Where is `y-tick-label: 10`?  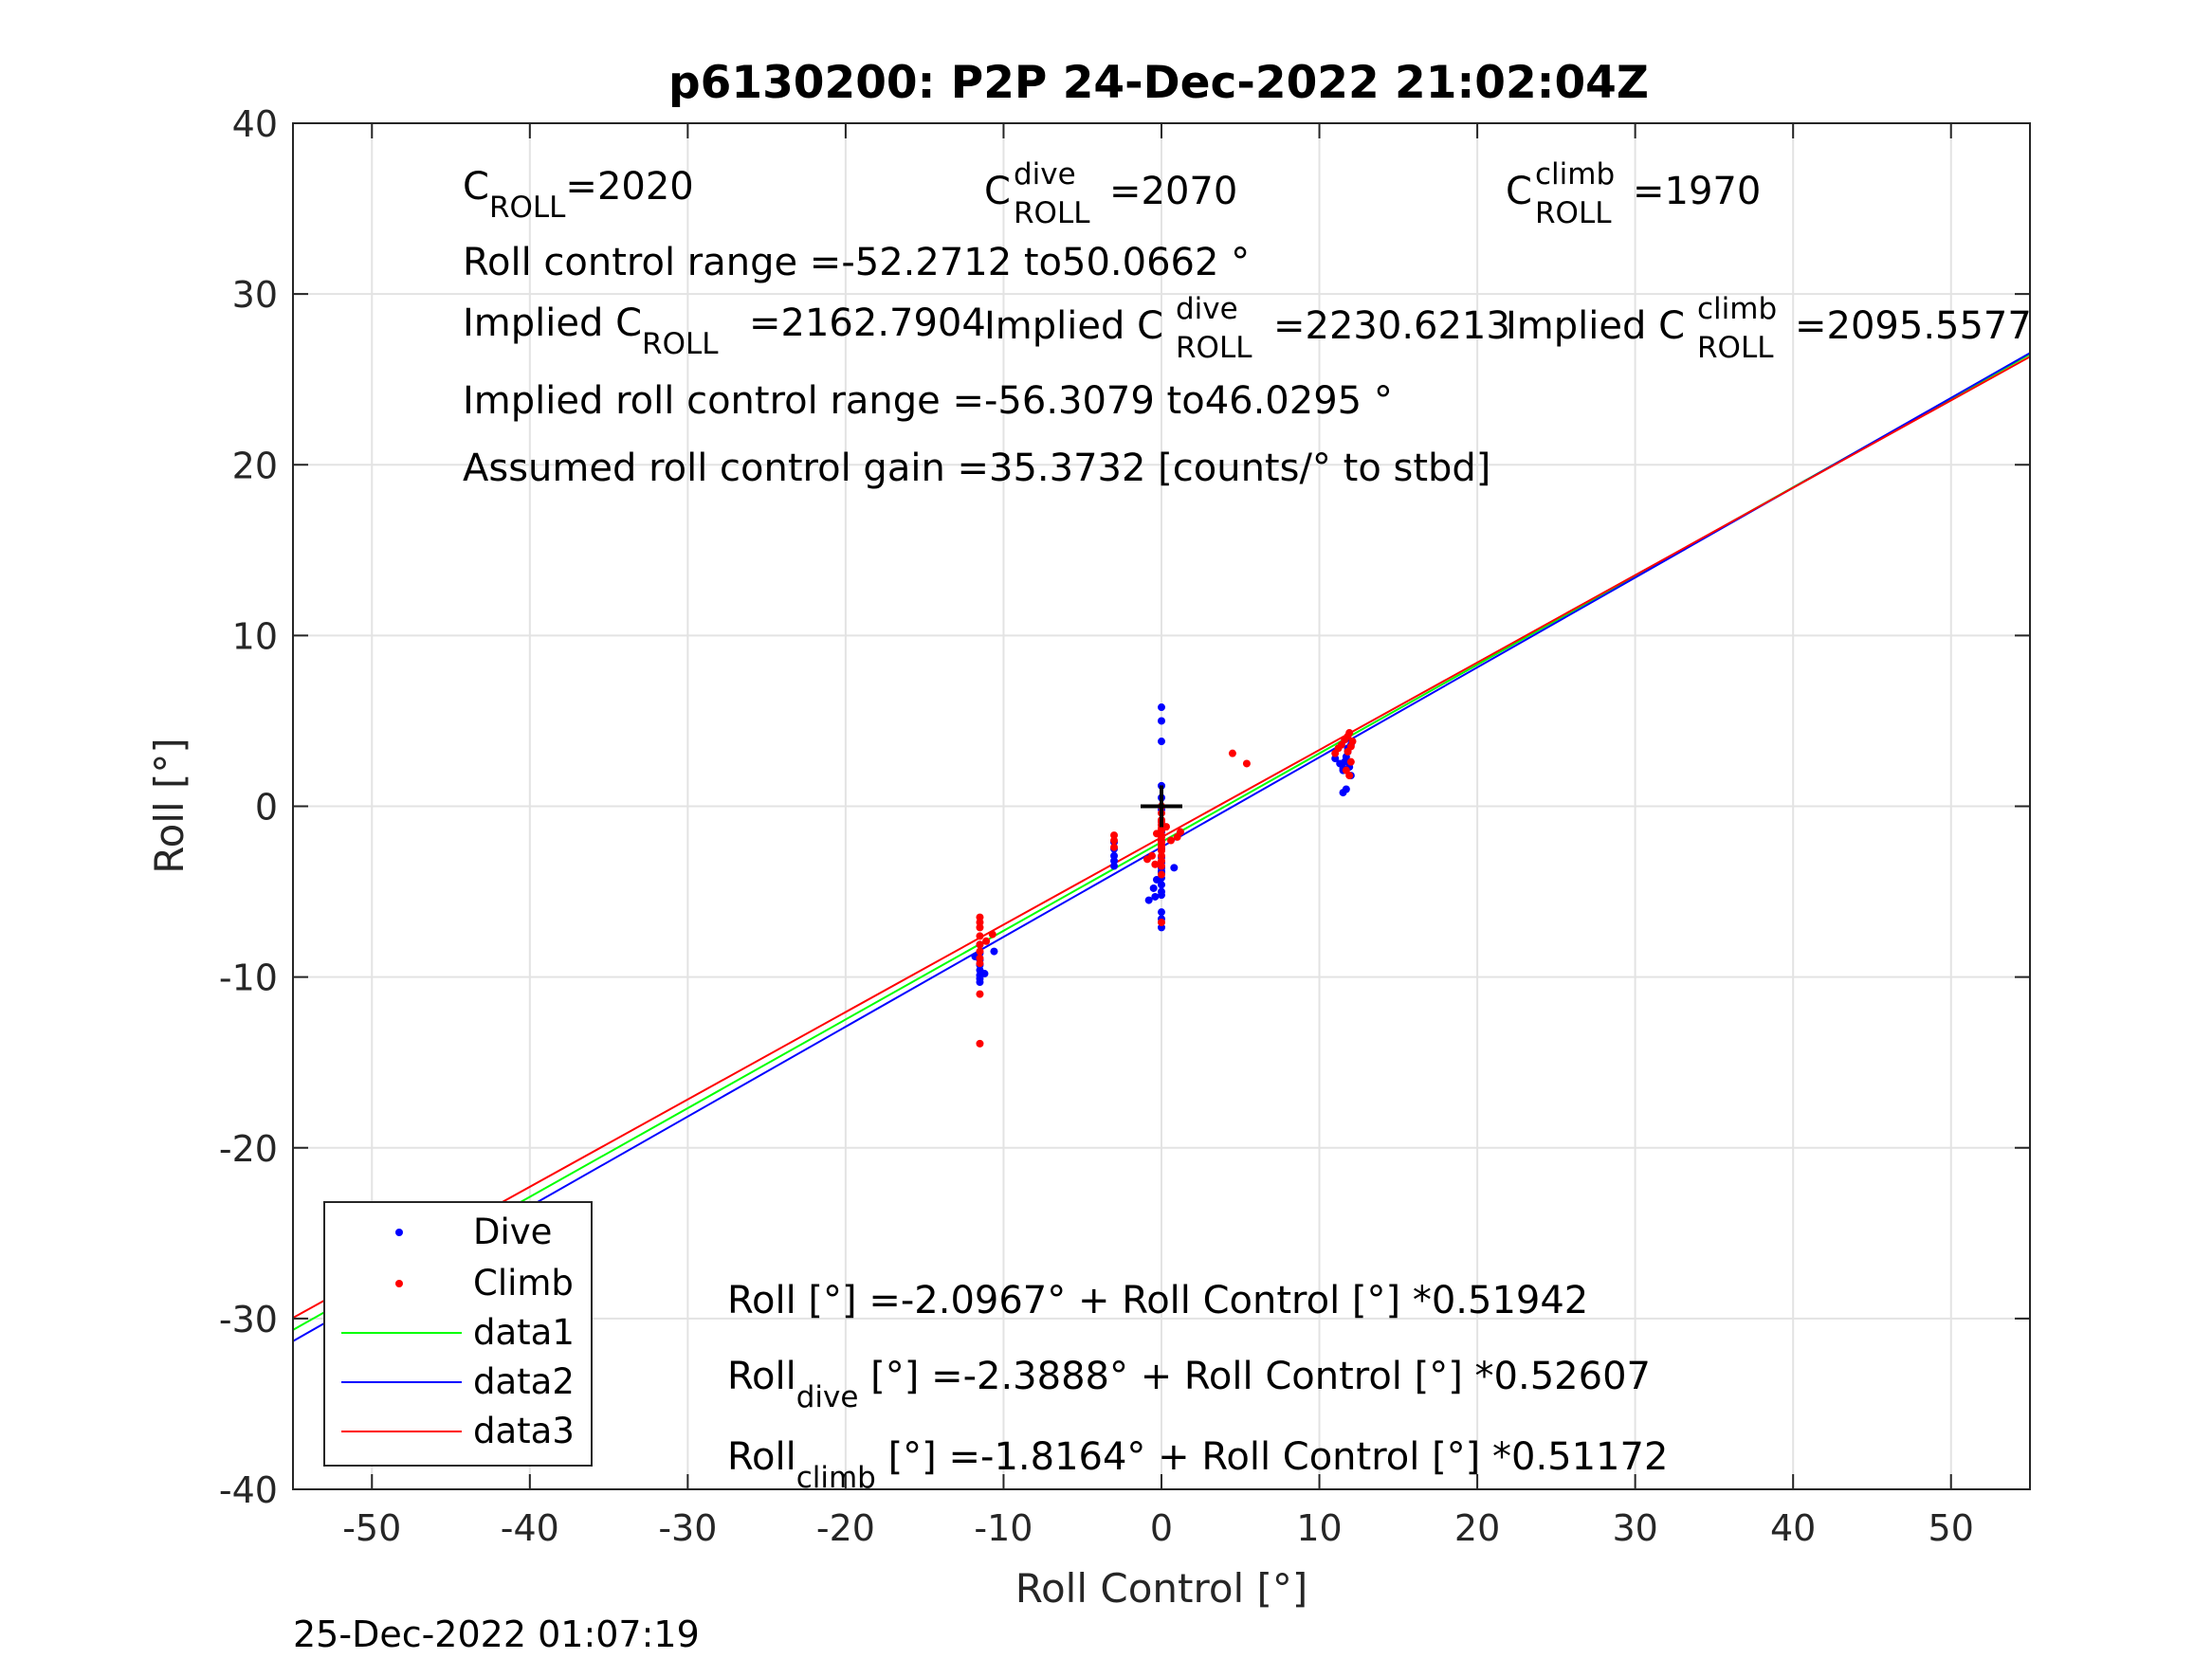 y-tick-label: 10 is located at coordinates (255, 636).